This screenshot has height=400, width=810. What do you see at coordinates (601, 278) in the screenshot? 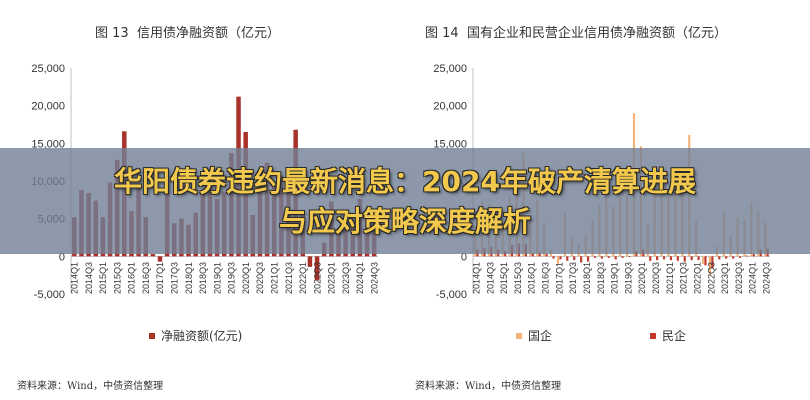
I see `x-tick-label: 2018Q3` at bounding box center [601, 278].